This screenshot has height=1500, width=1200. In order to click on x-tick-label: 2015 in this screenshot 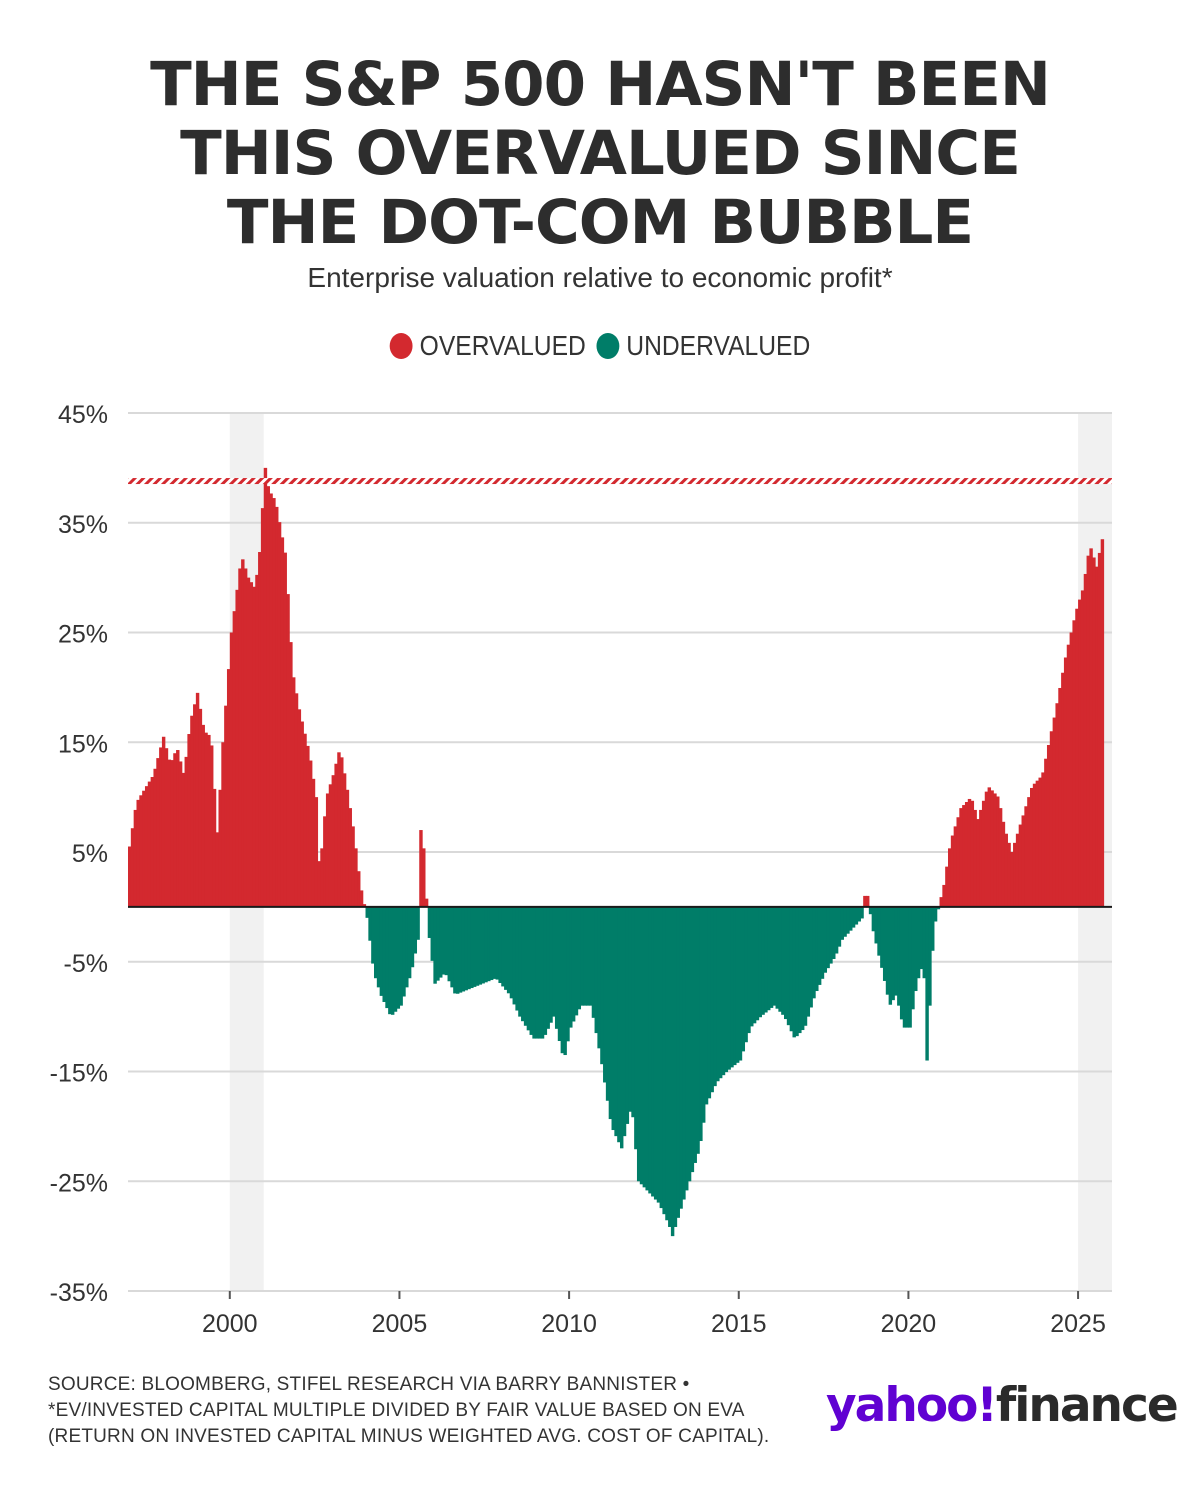, I will do `click(739, 1324)`.